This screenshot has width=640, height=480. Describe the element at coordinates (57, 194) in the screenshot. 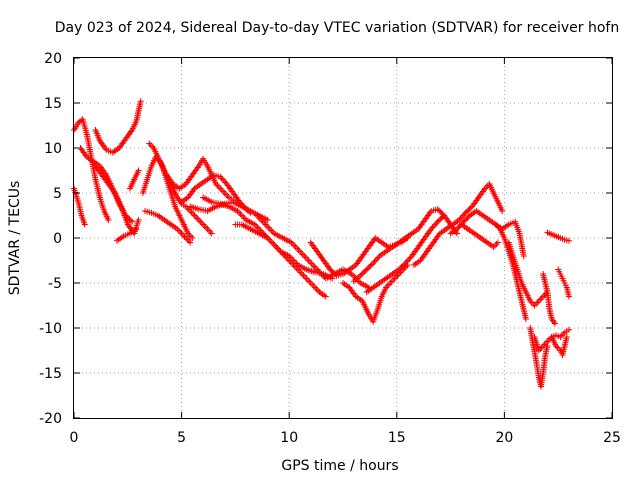

I see `y-tick-label: 5` at that location.